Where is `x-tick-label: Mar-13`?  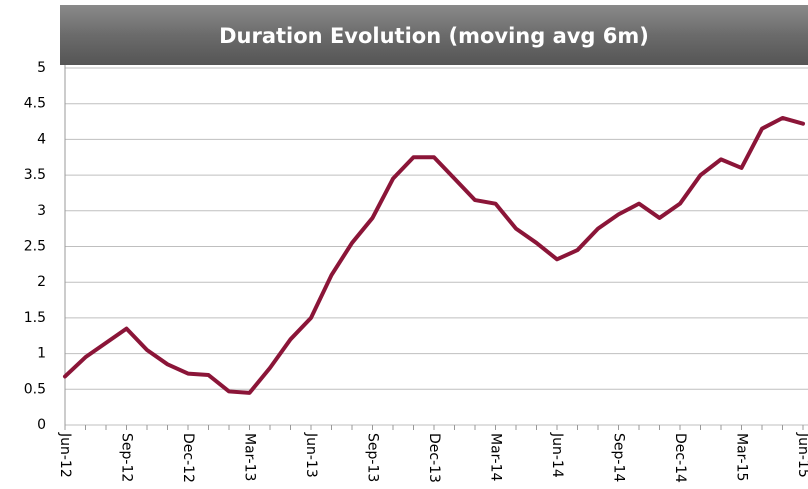
x-tick-label: Mar-13 is located at coordinates (250, 457).